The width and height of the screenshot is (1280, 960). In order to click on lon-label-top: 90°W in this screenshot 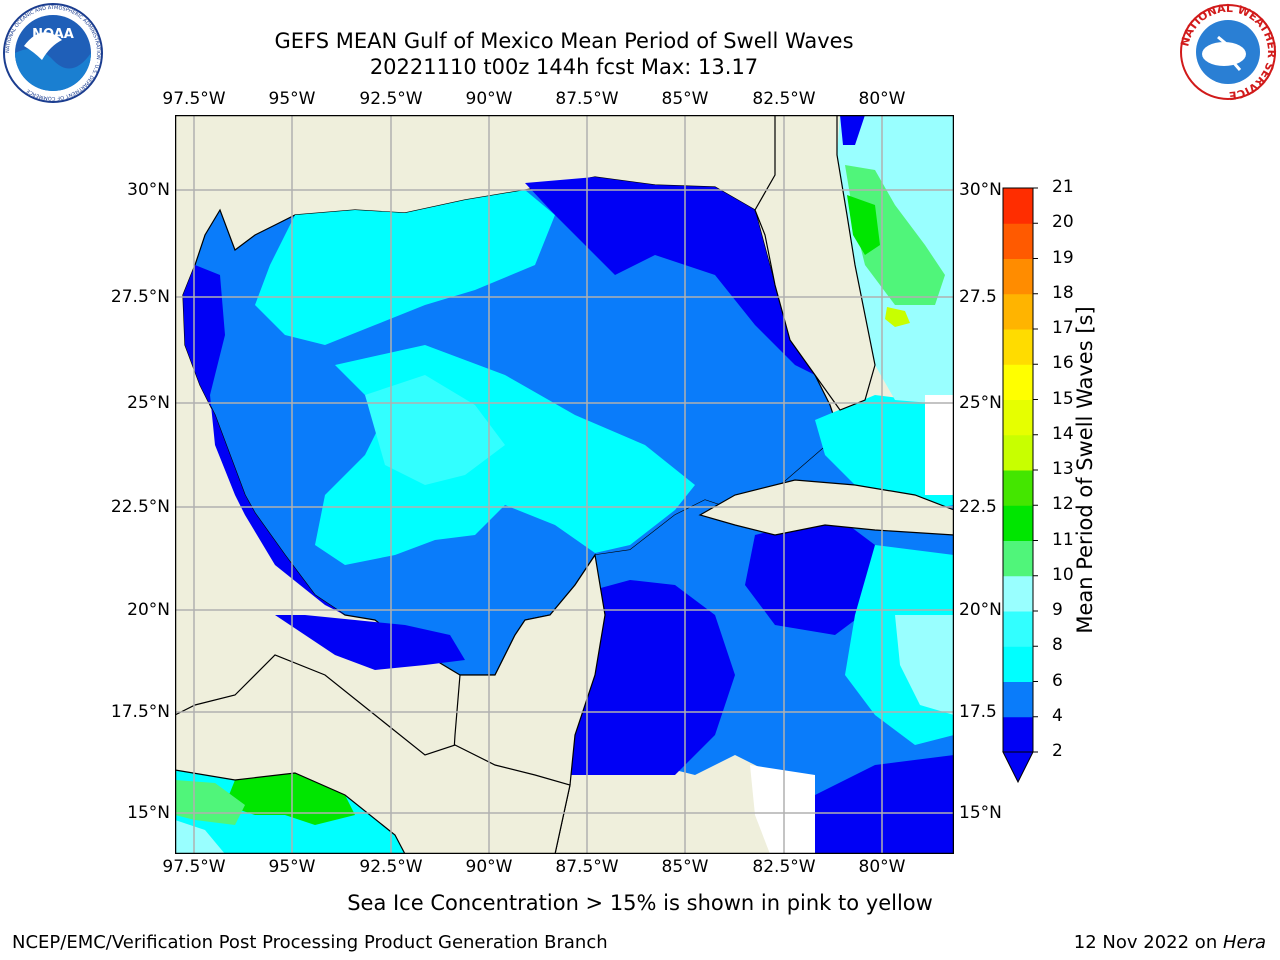, I will do `click(489, 99)`.